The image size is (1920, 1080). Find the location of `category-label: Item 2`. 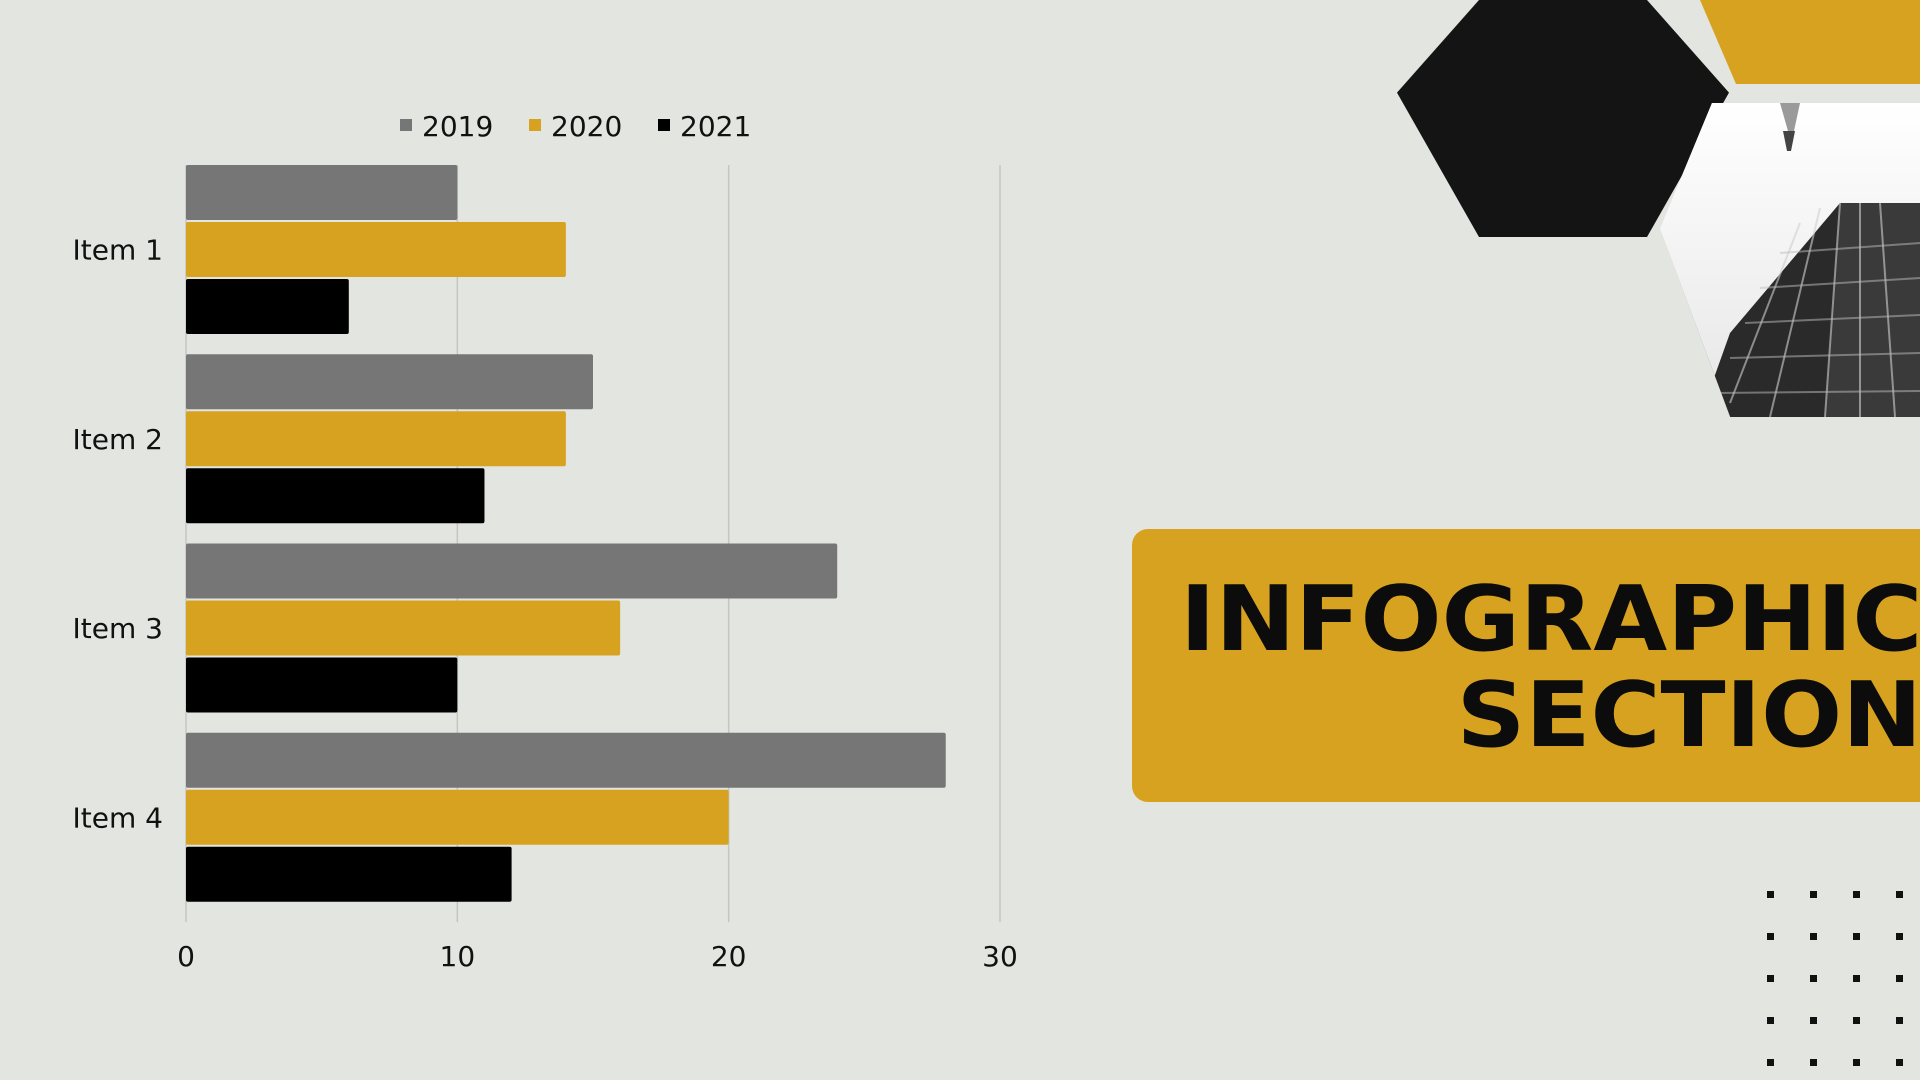

category-label: Item 2 is located at coordinates (118, 439).